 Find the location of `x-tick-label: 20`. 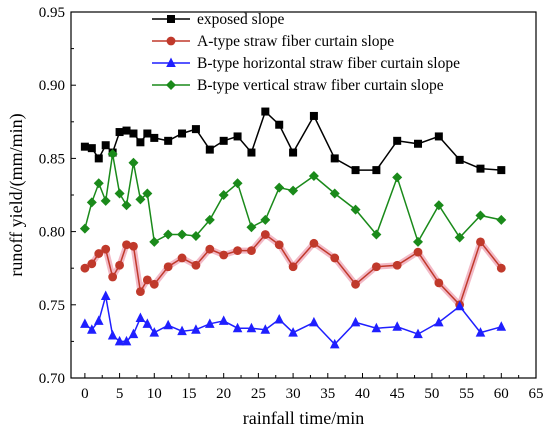

x-tick-label: 20 is located at coordinates (223, 394).